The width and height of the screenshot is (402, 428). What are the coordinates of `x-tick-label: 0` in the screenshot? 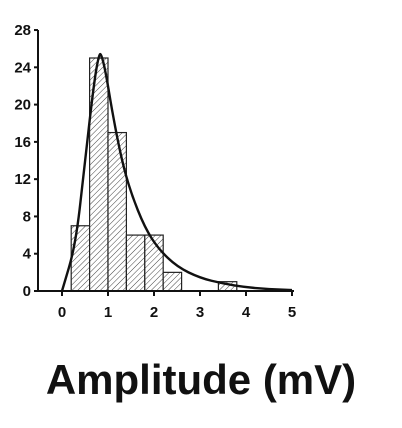 It's located at (62, 312).